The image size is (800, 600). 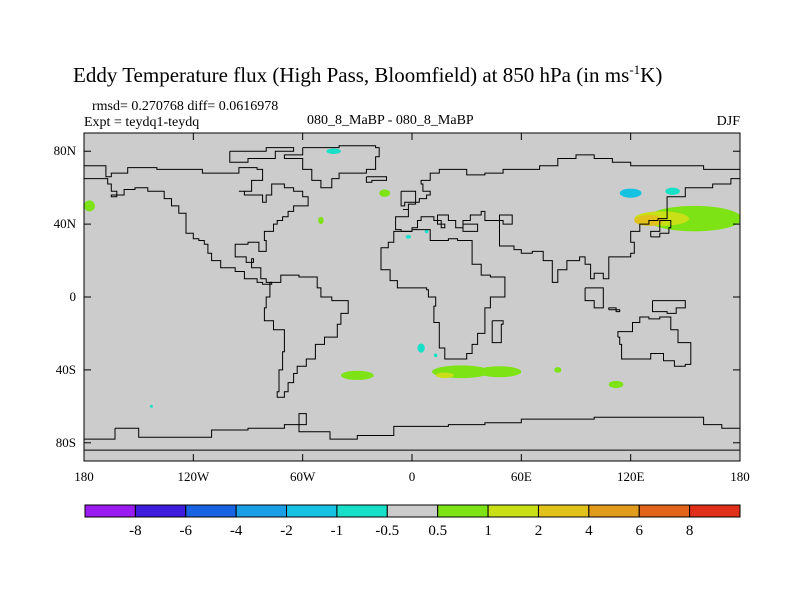 What do you see at coordinates (337, 531) in the screenshot?
I see `colorbar-label-4: -1` at bounding box center [337, 531].